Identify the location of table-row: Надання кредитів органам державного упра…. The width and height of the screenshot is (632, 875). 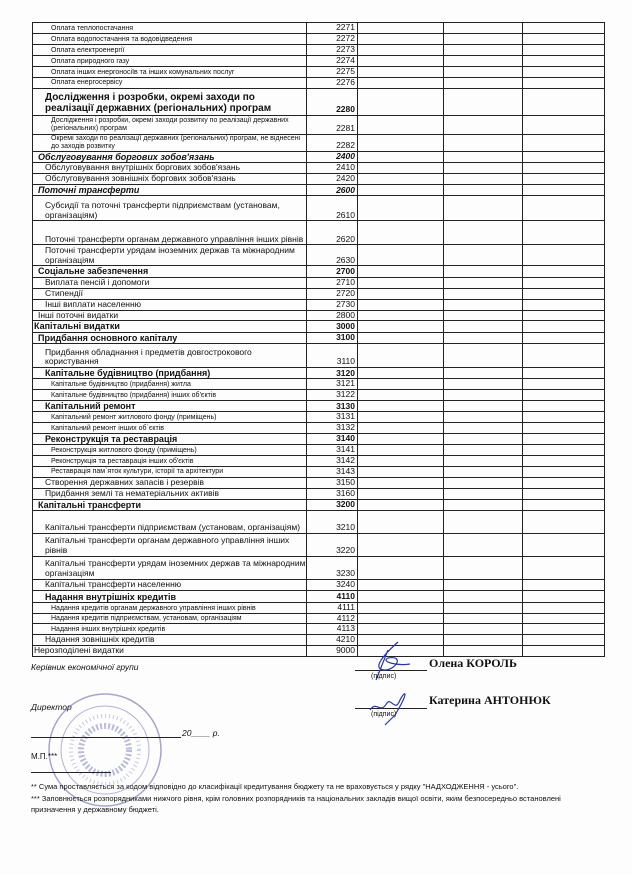
(318, 607).